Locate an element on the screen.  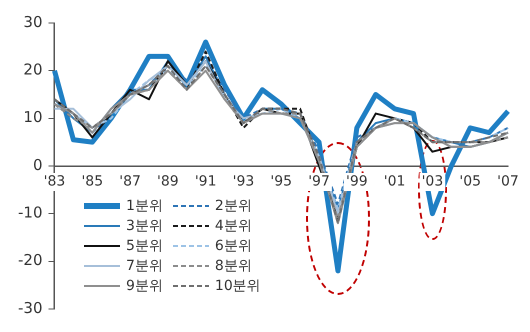
x-tick-label: '07 is located at coordinates (508, 182).